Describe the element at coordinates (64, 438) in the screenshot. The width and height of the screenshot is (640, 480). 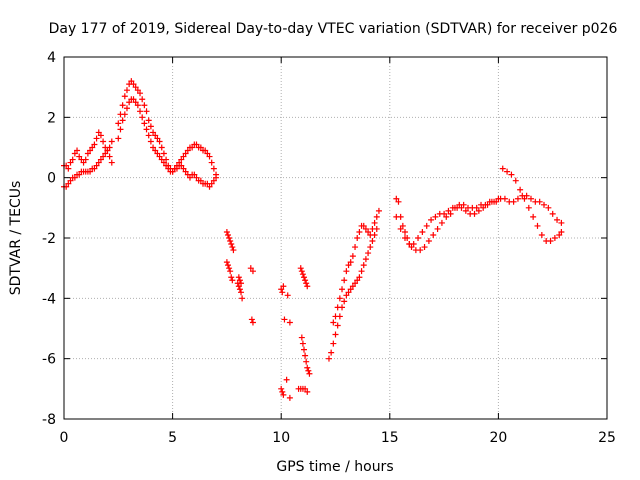
I see `x-tick-label: 0` at that location.